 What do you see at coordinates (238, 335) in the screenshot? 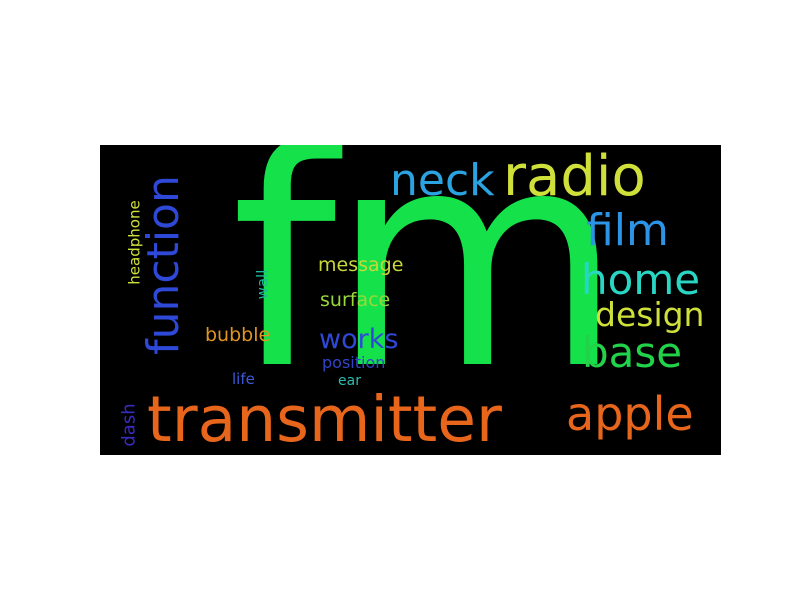
I see `word-bubble: bubble` at bounding box center [238, 335].